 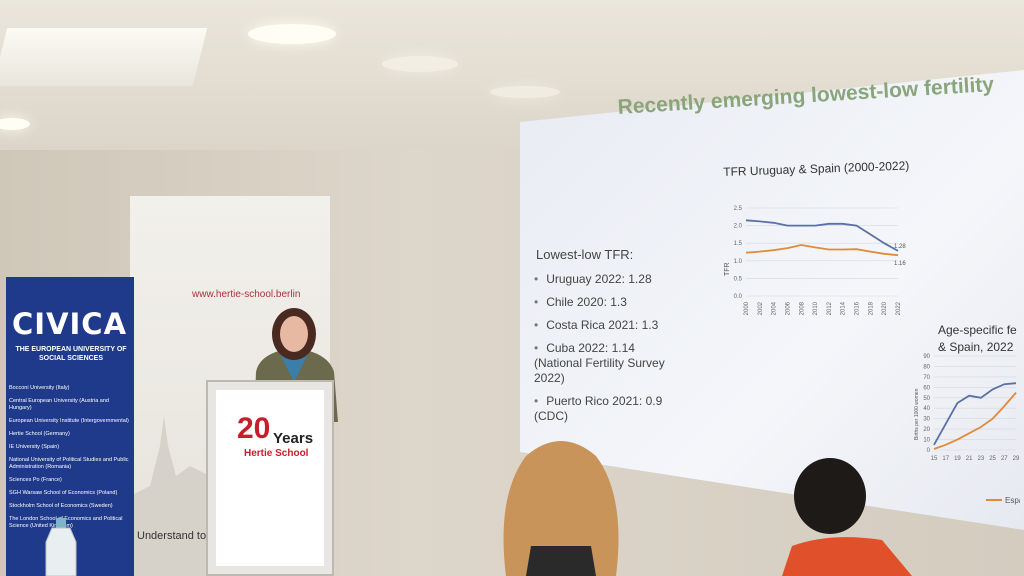 What do you see at coordinates (788, 308) in the screenshot?
I see `x-tick-label: 2006` at bounding box center [788, 308].